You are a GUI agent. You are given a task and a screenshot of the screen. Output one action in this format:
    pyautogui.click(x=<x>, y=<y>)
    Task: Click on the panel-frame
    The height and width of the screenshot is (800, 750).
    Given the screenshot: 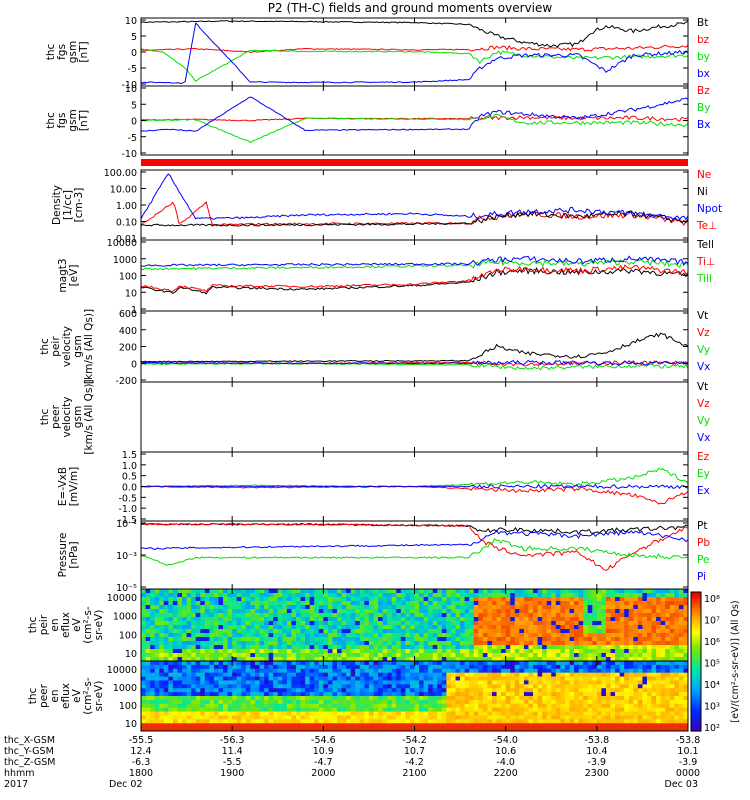 What is the action you would take?
    pyautogui.click(x=414, y=555)
    